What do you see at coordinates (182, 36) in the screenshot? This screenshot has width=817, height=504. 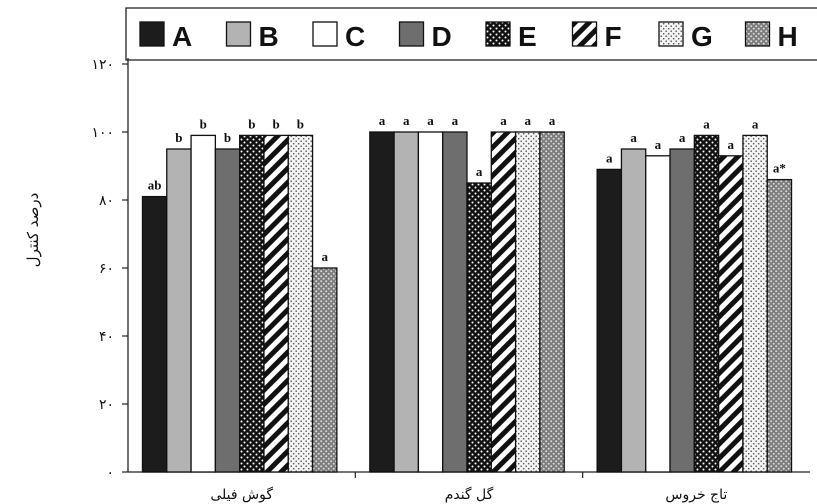 I see `legend-label: A` at bounding box center [182, 36].